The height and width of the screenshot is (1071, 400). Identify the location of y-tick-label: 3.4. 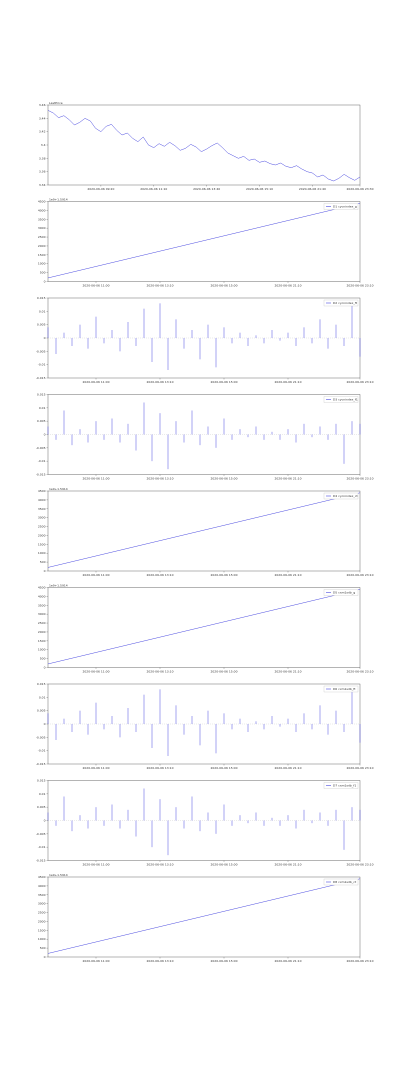
(43, 145).